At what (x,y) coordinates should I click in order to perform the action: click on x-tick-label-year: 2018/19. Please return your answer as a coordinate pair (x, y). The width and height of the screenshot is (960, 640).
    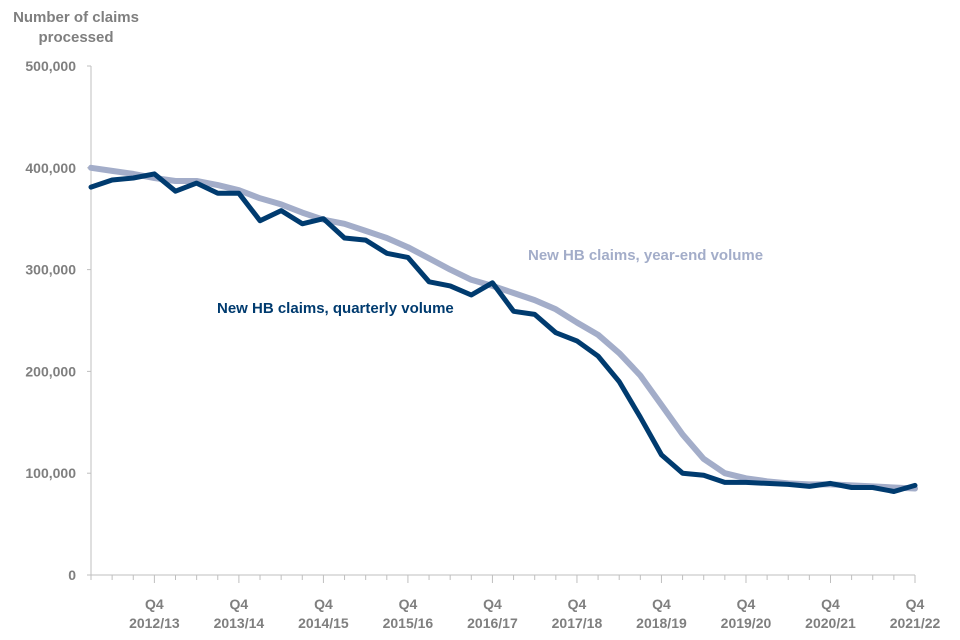
    Looking at the image, I should click on (661, 623).